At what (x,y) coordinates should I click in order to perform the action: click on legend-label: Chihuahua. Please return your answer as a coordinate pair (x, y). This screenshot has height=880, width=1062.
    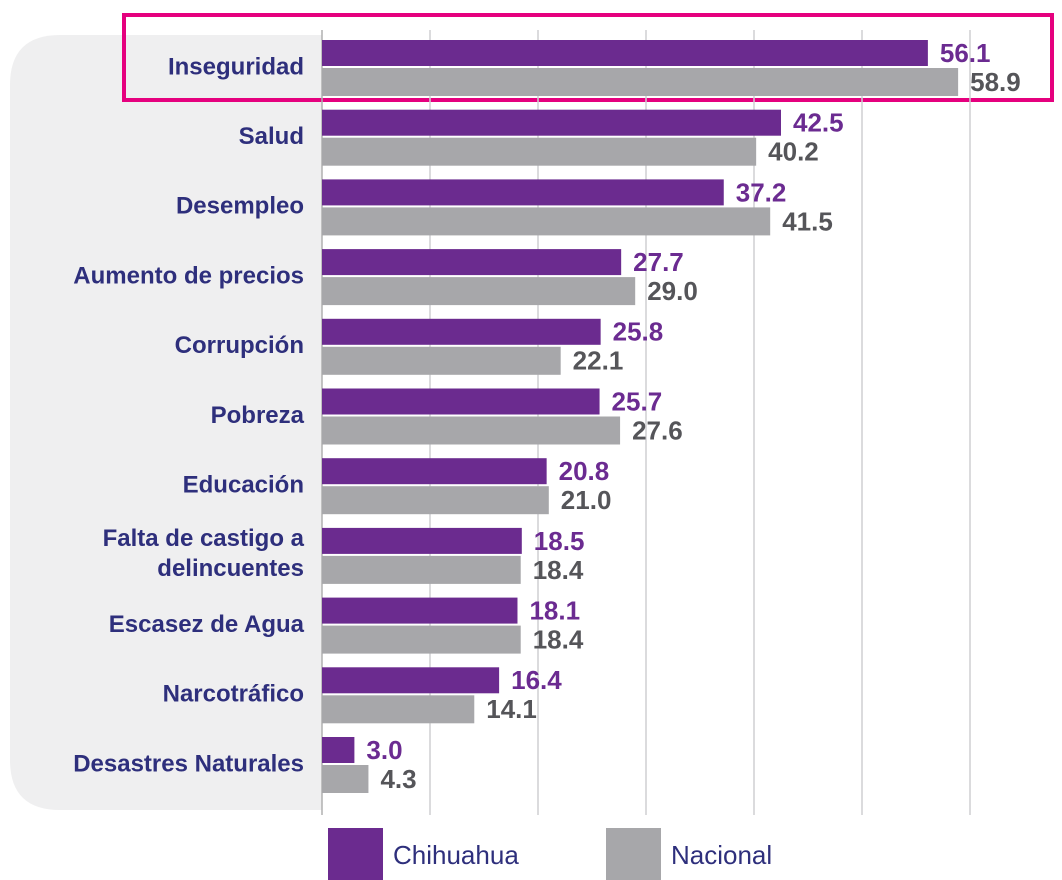
    Looking at the image, I should click on (456, 855).